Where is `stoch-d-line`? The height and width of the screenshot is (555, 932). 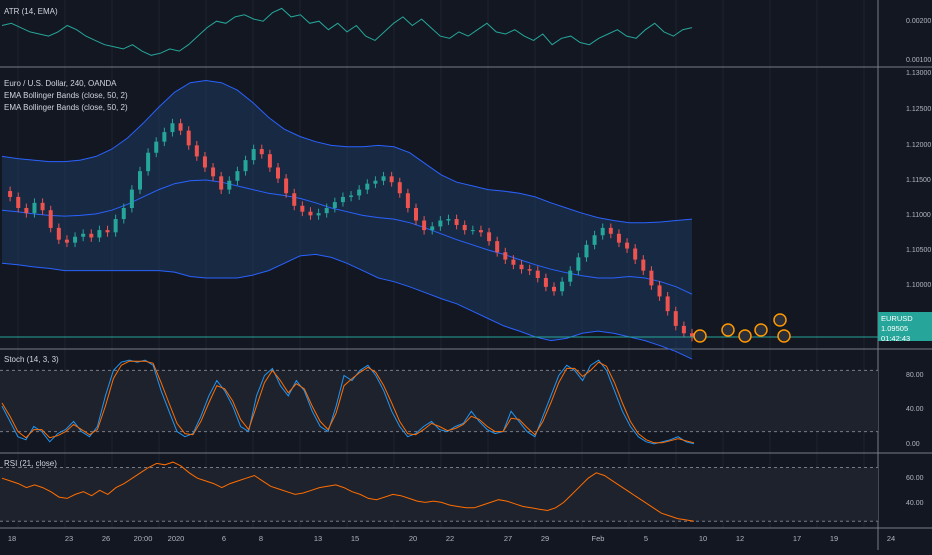 stoch-d-line is located at coordinates (348, 402).